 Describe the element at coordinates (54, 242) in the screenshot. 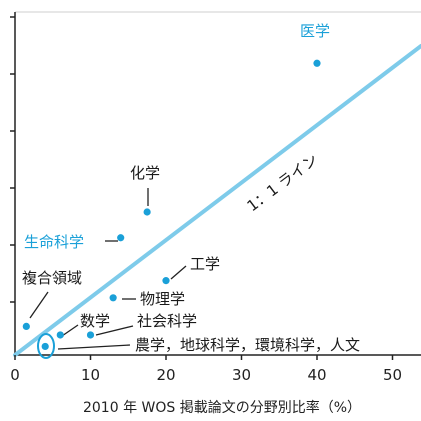

I see `point-label: 生命科学` at that location.